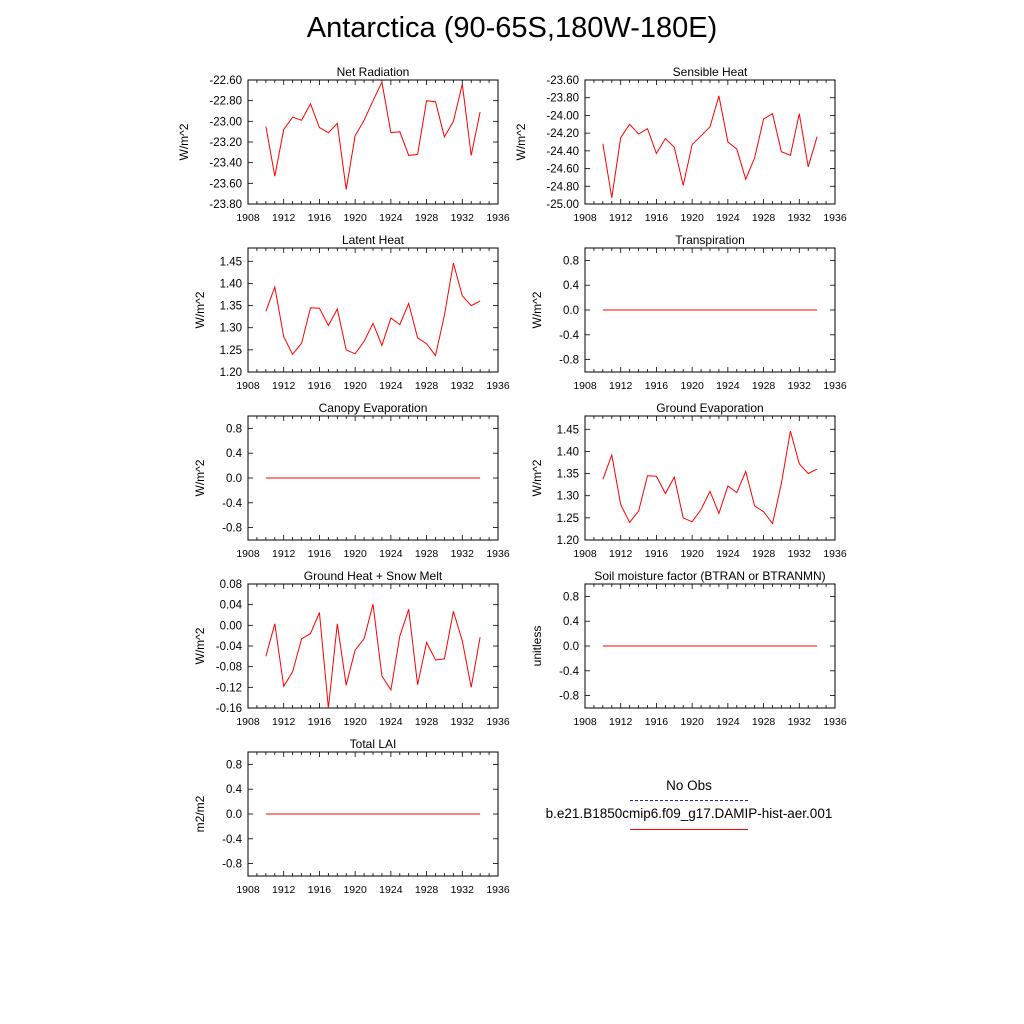  I want to click on panel-title: Ground Evaporation, so click(709, 408).